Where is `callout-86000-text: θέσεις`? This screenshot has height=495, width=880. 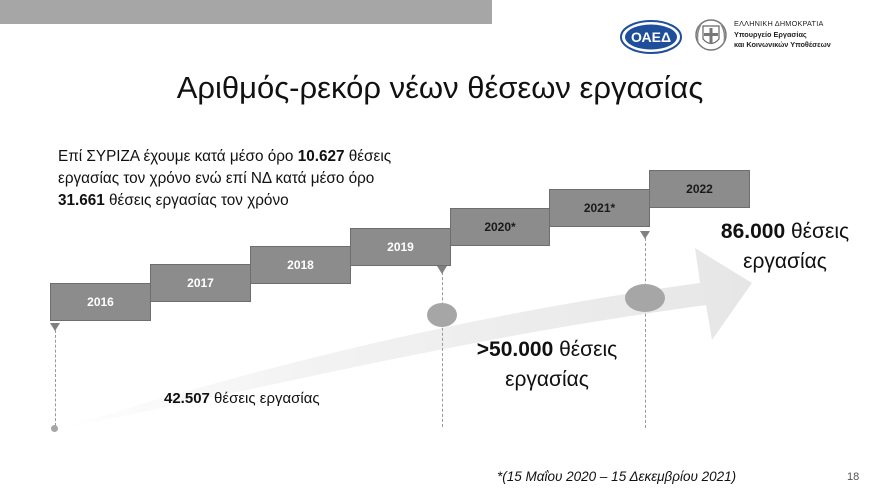 callout-86000-text: θέσεις is located at coordinates (817, 231).